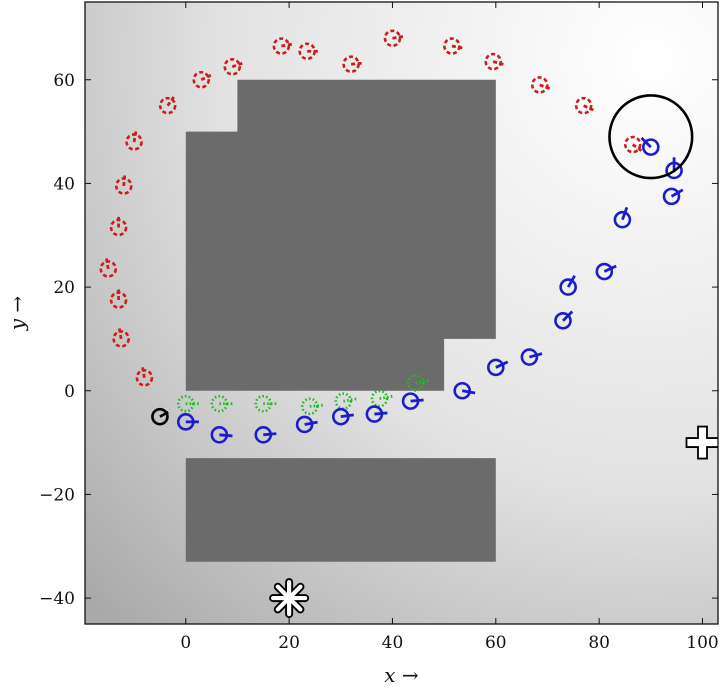 The height and width of the screenshot is (692, 723). I want to click on x-tick-label: 100, so click(702, 643).